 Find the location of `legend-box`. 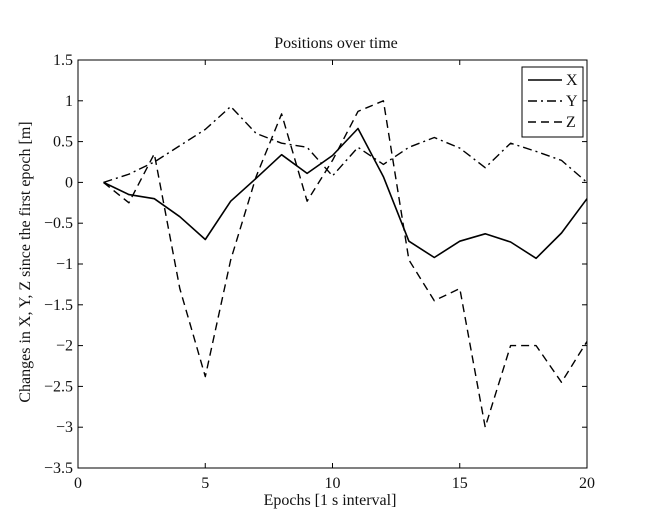

legend-box is located at coordinates (552, 102).